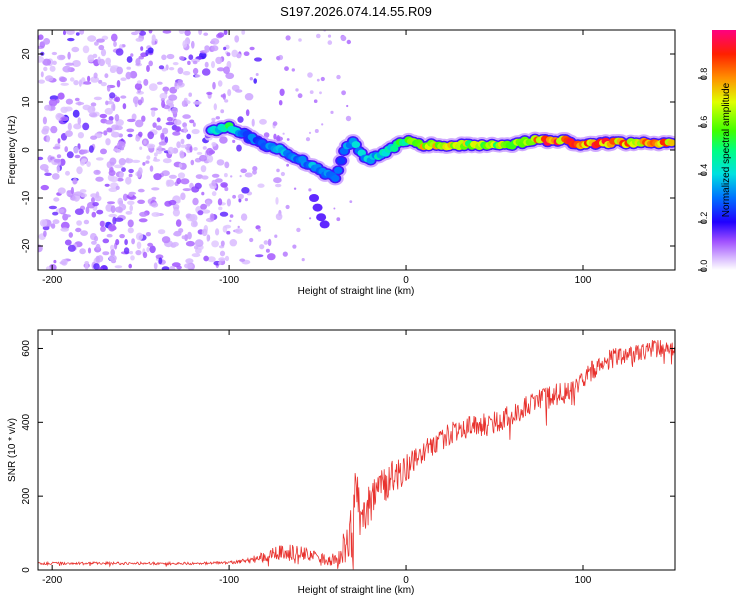 This screenshot has height=600, width=750. Describe the element at coordinates (356, 11) in the screenshot. I see `chart-title: S197.2026.074.14.55.R09` at that location.